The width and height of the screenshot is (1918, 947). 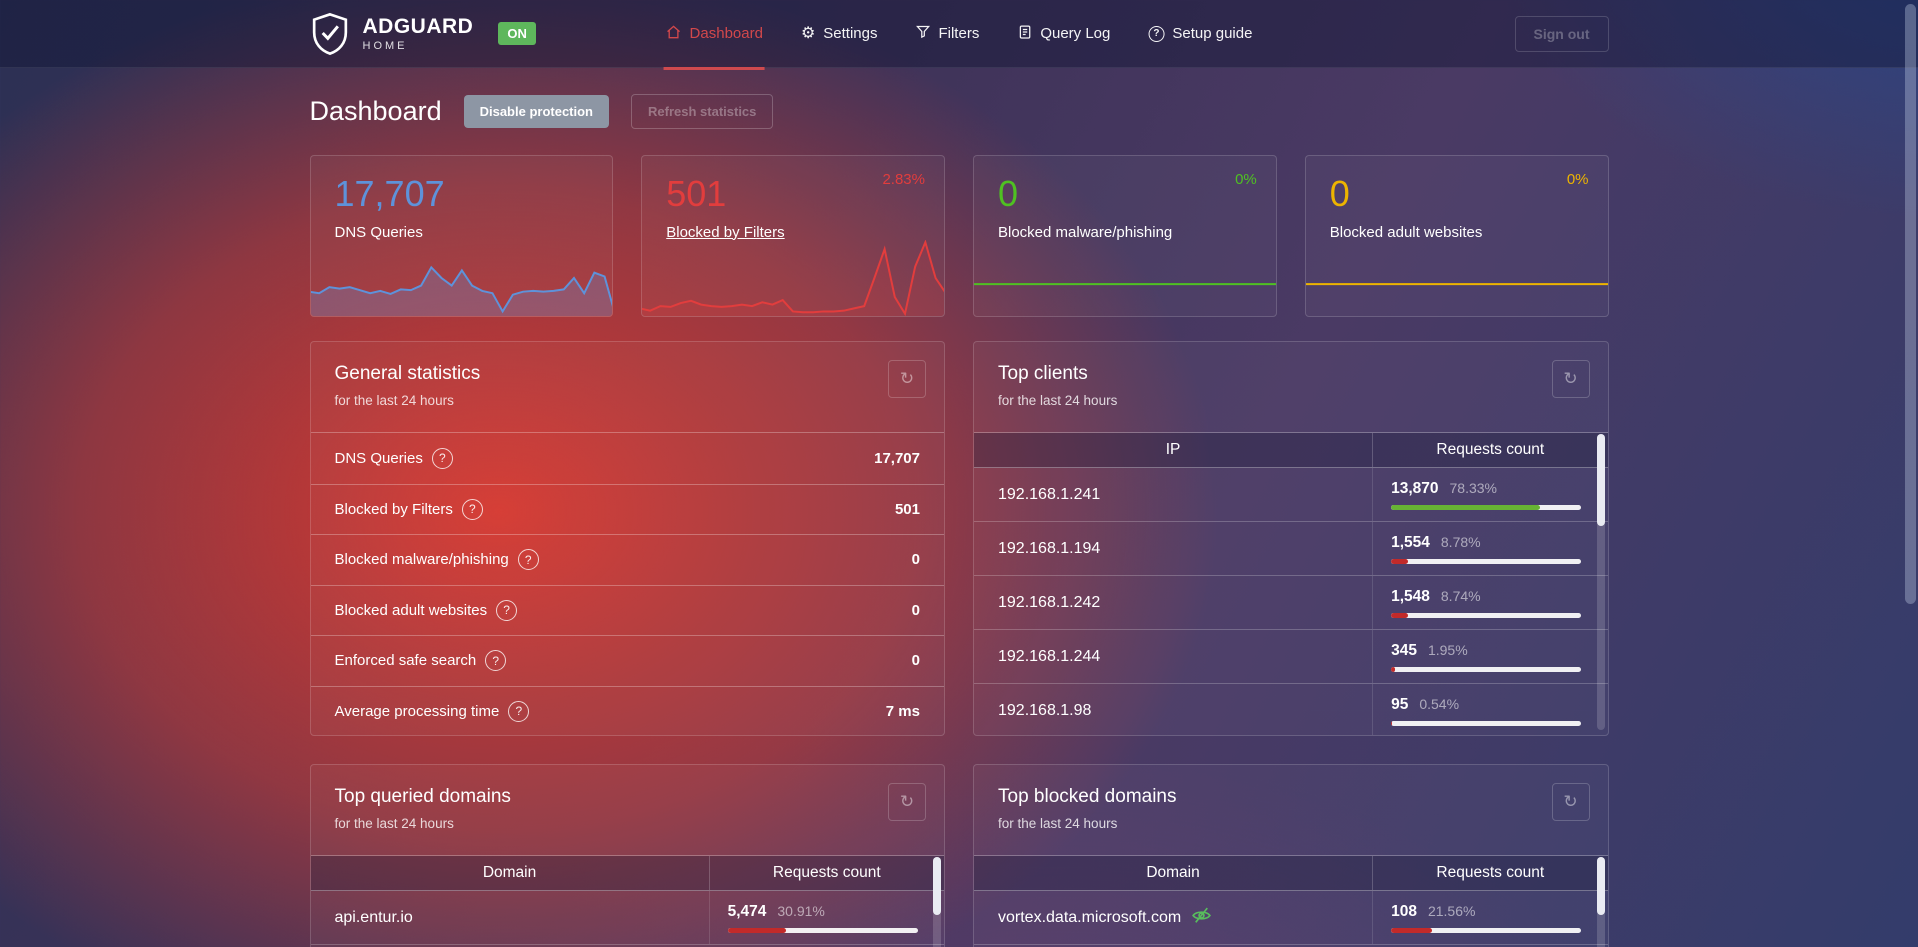 What do you see at coordinates (1085, 232) in the screenshot?
I see `blocked-malware-label: Blocked malware/phishing` at bounding box center [1085, 232].